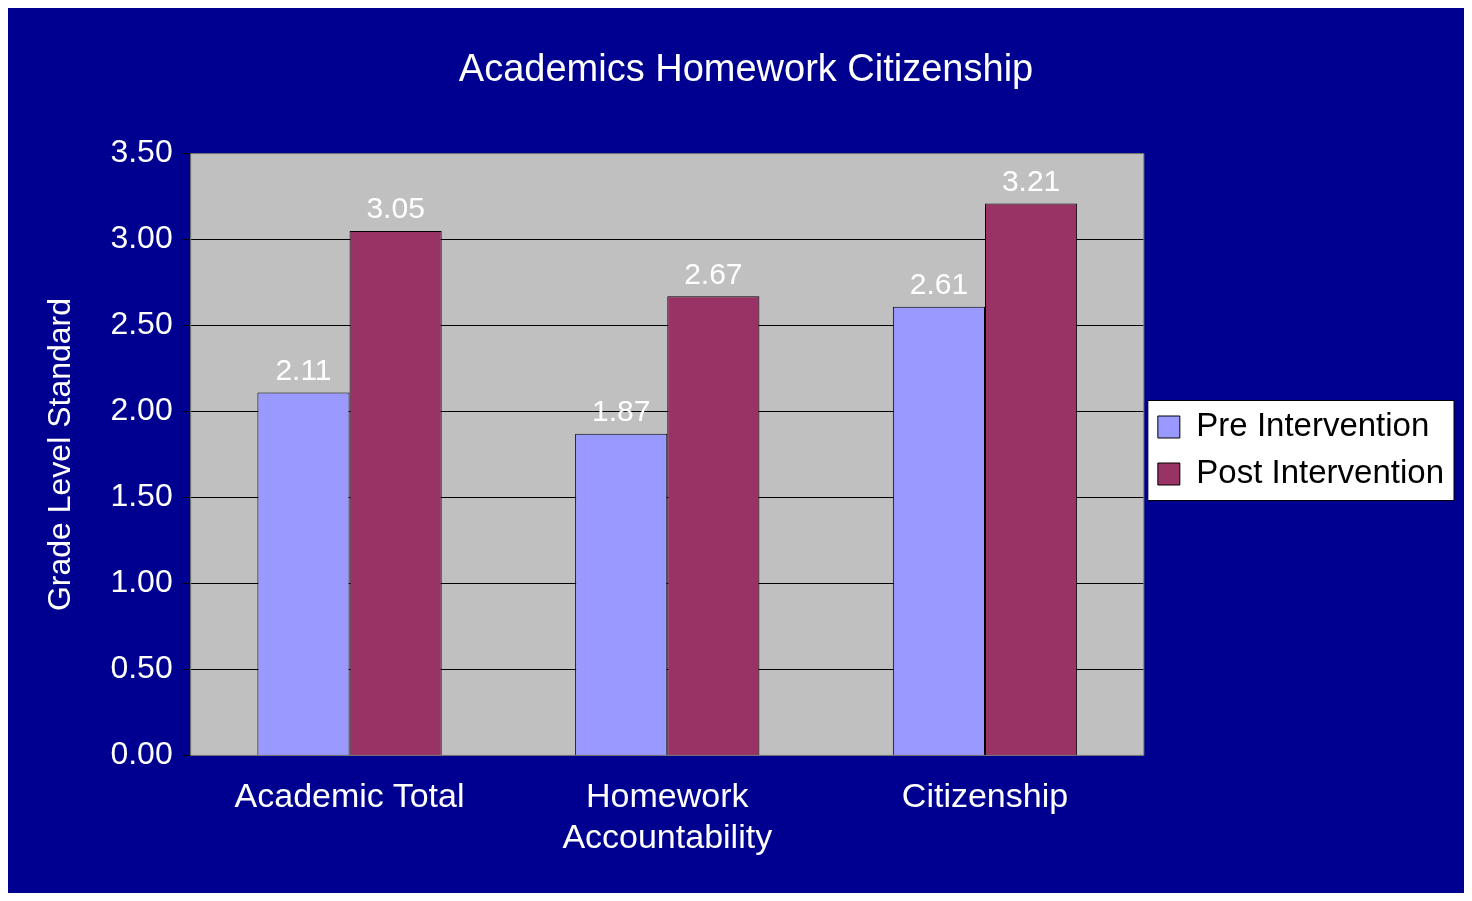 Image resolution: width=1472 pixels, height=901 pixels. Describe the element at coordinates (349, 795) in the screenshot. I see `x-tick-label: Academic Total` at that location.